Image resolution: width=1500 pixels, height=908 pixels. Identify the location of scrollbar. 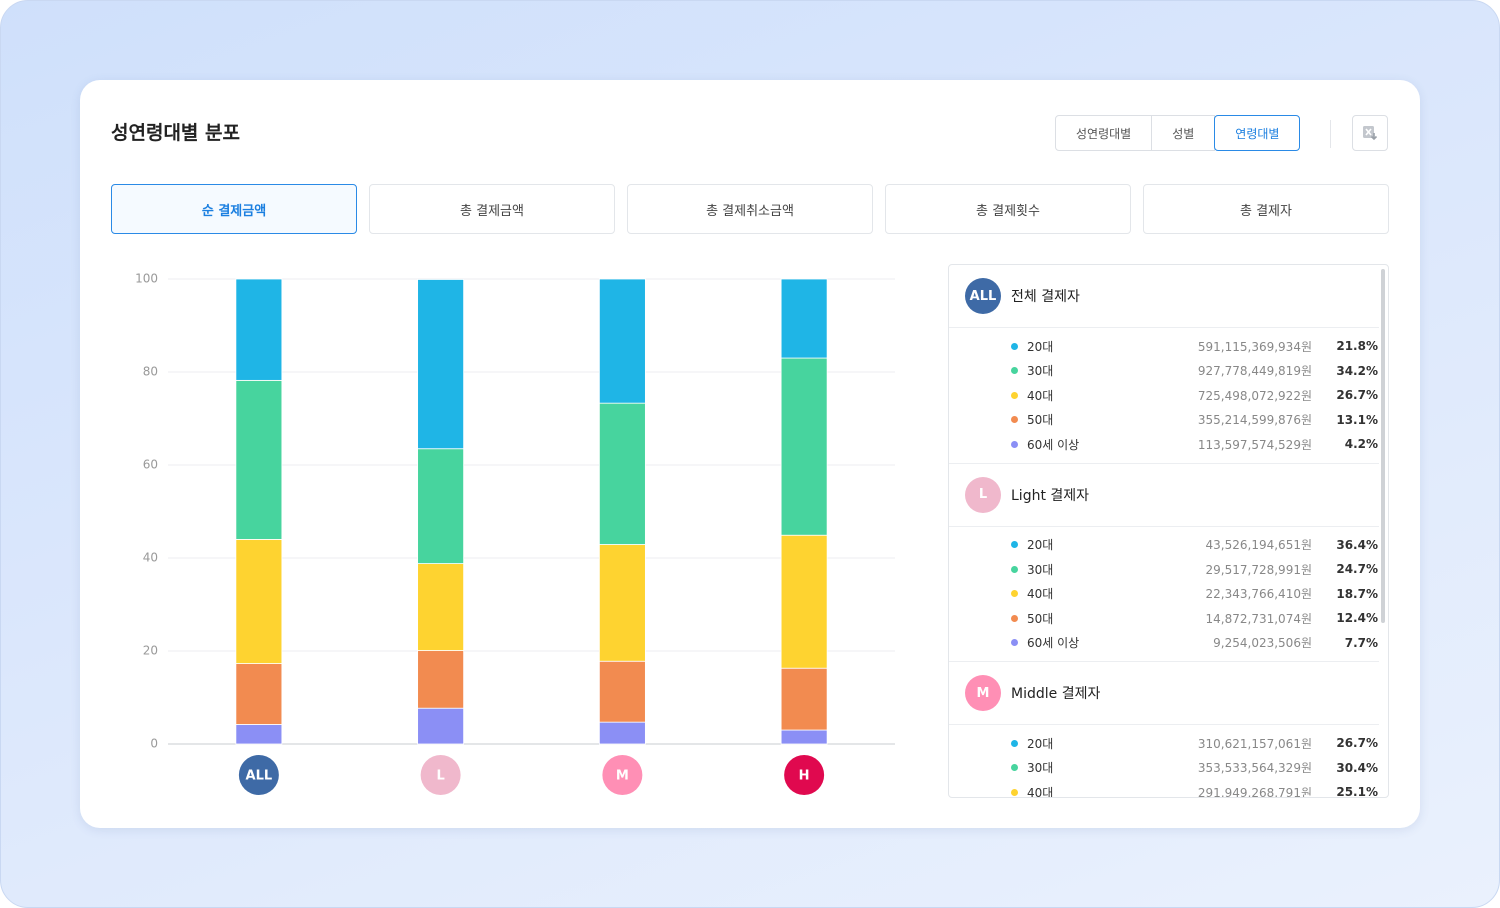
(1383, 446).